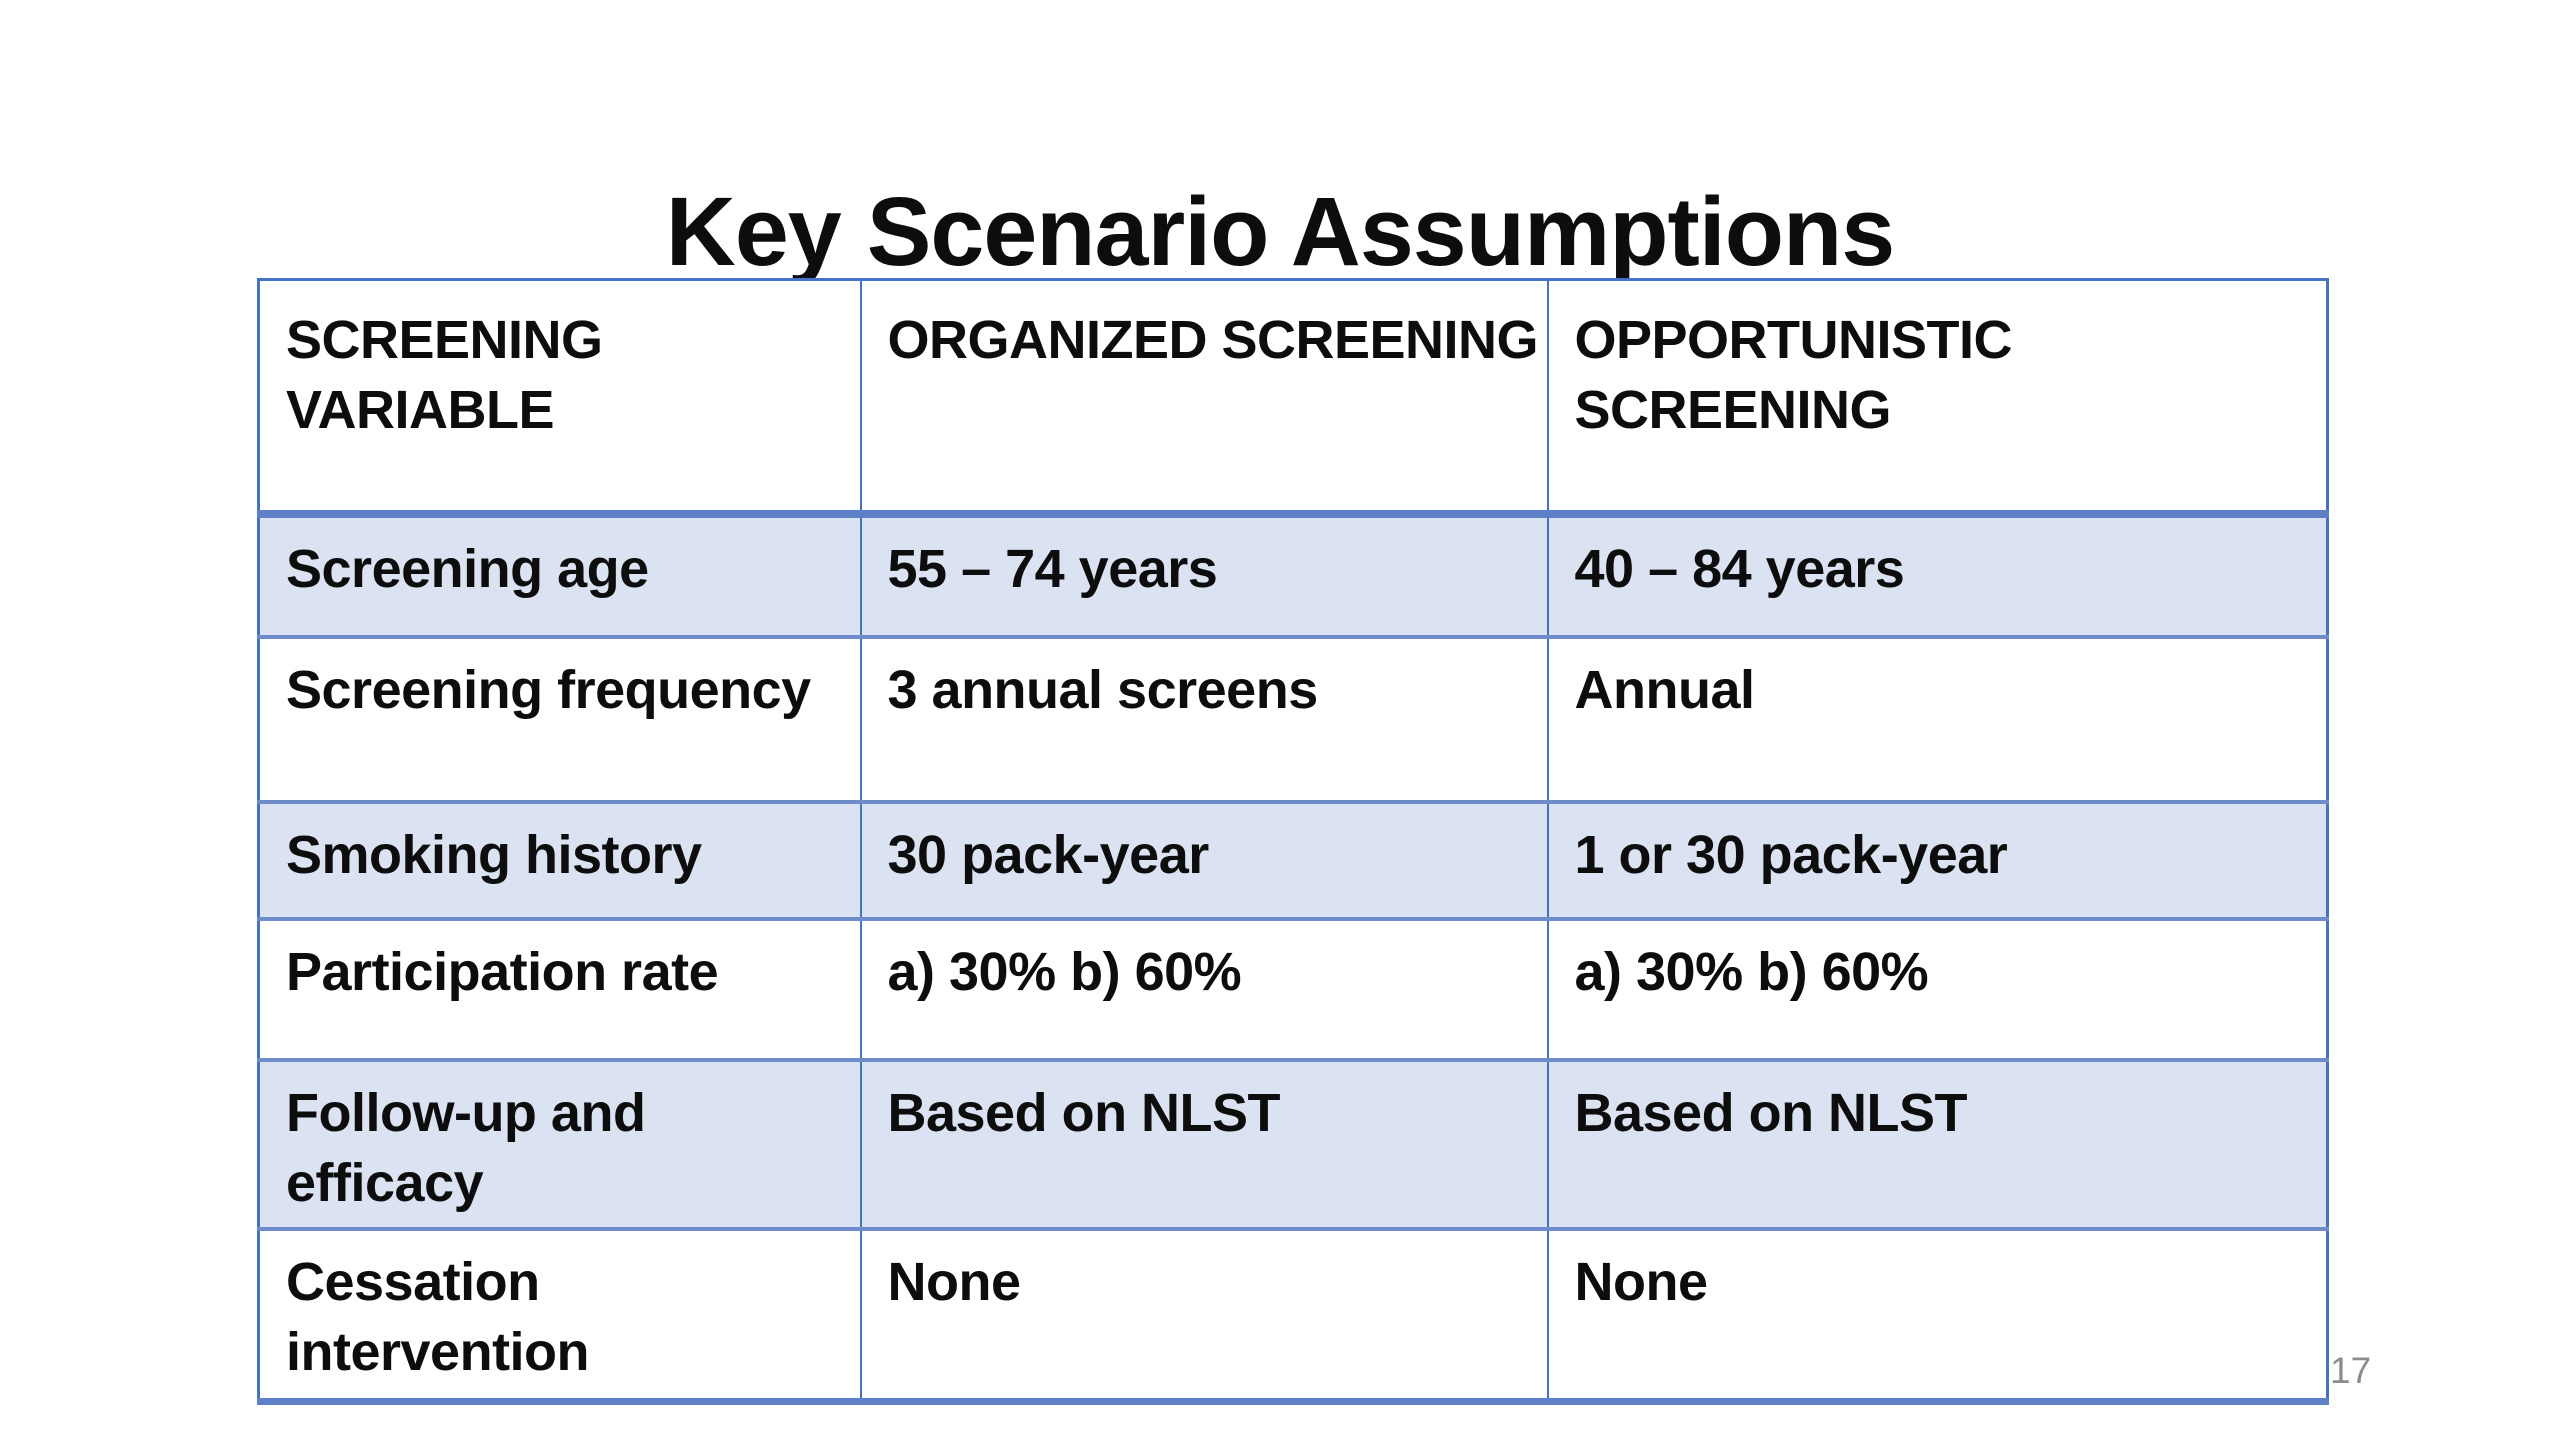  Describe the element at coordinates (1103, 689) in the screenshot. I see `cell-text: 3 annual screens` at that location.